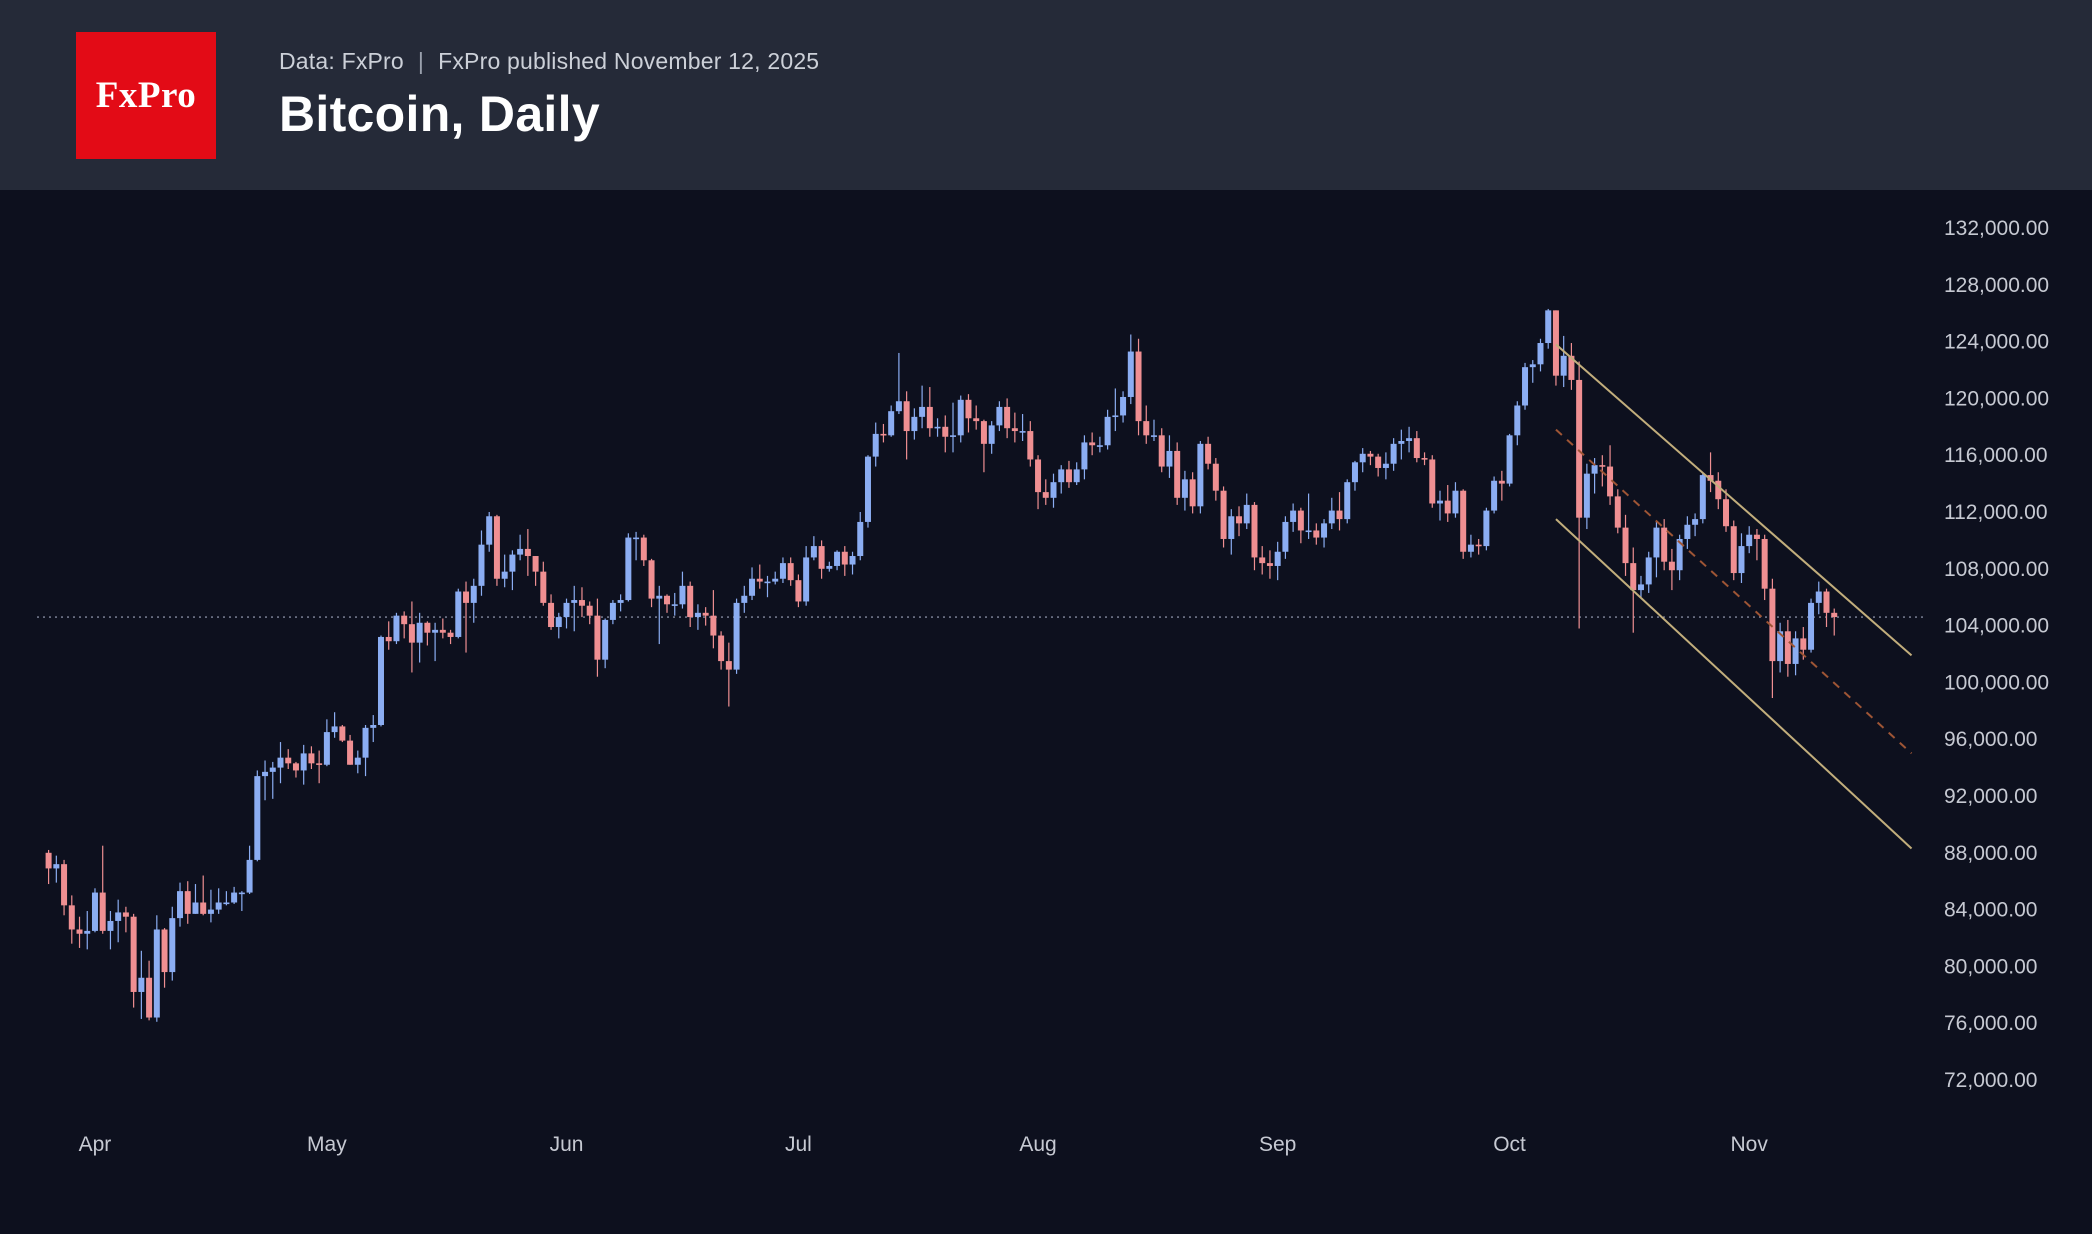 Image resolution: width=2092 pixels, height=1234 pixels. Describe the element at coordinates (1996, 228) in the screenshot. I see `y-axis-label: 132,000.00` at that location.